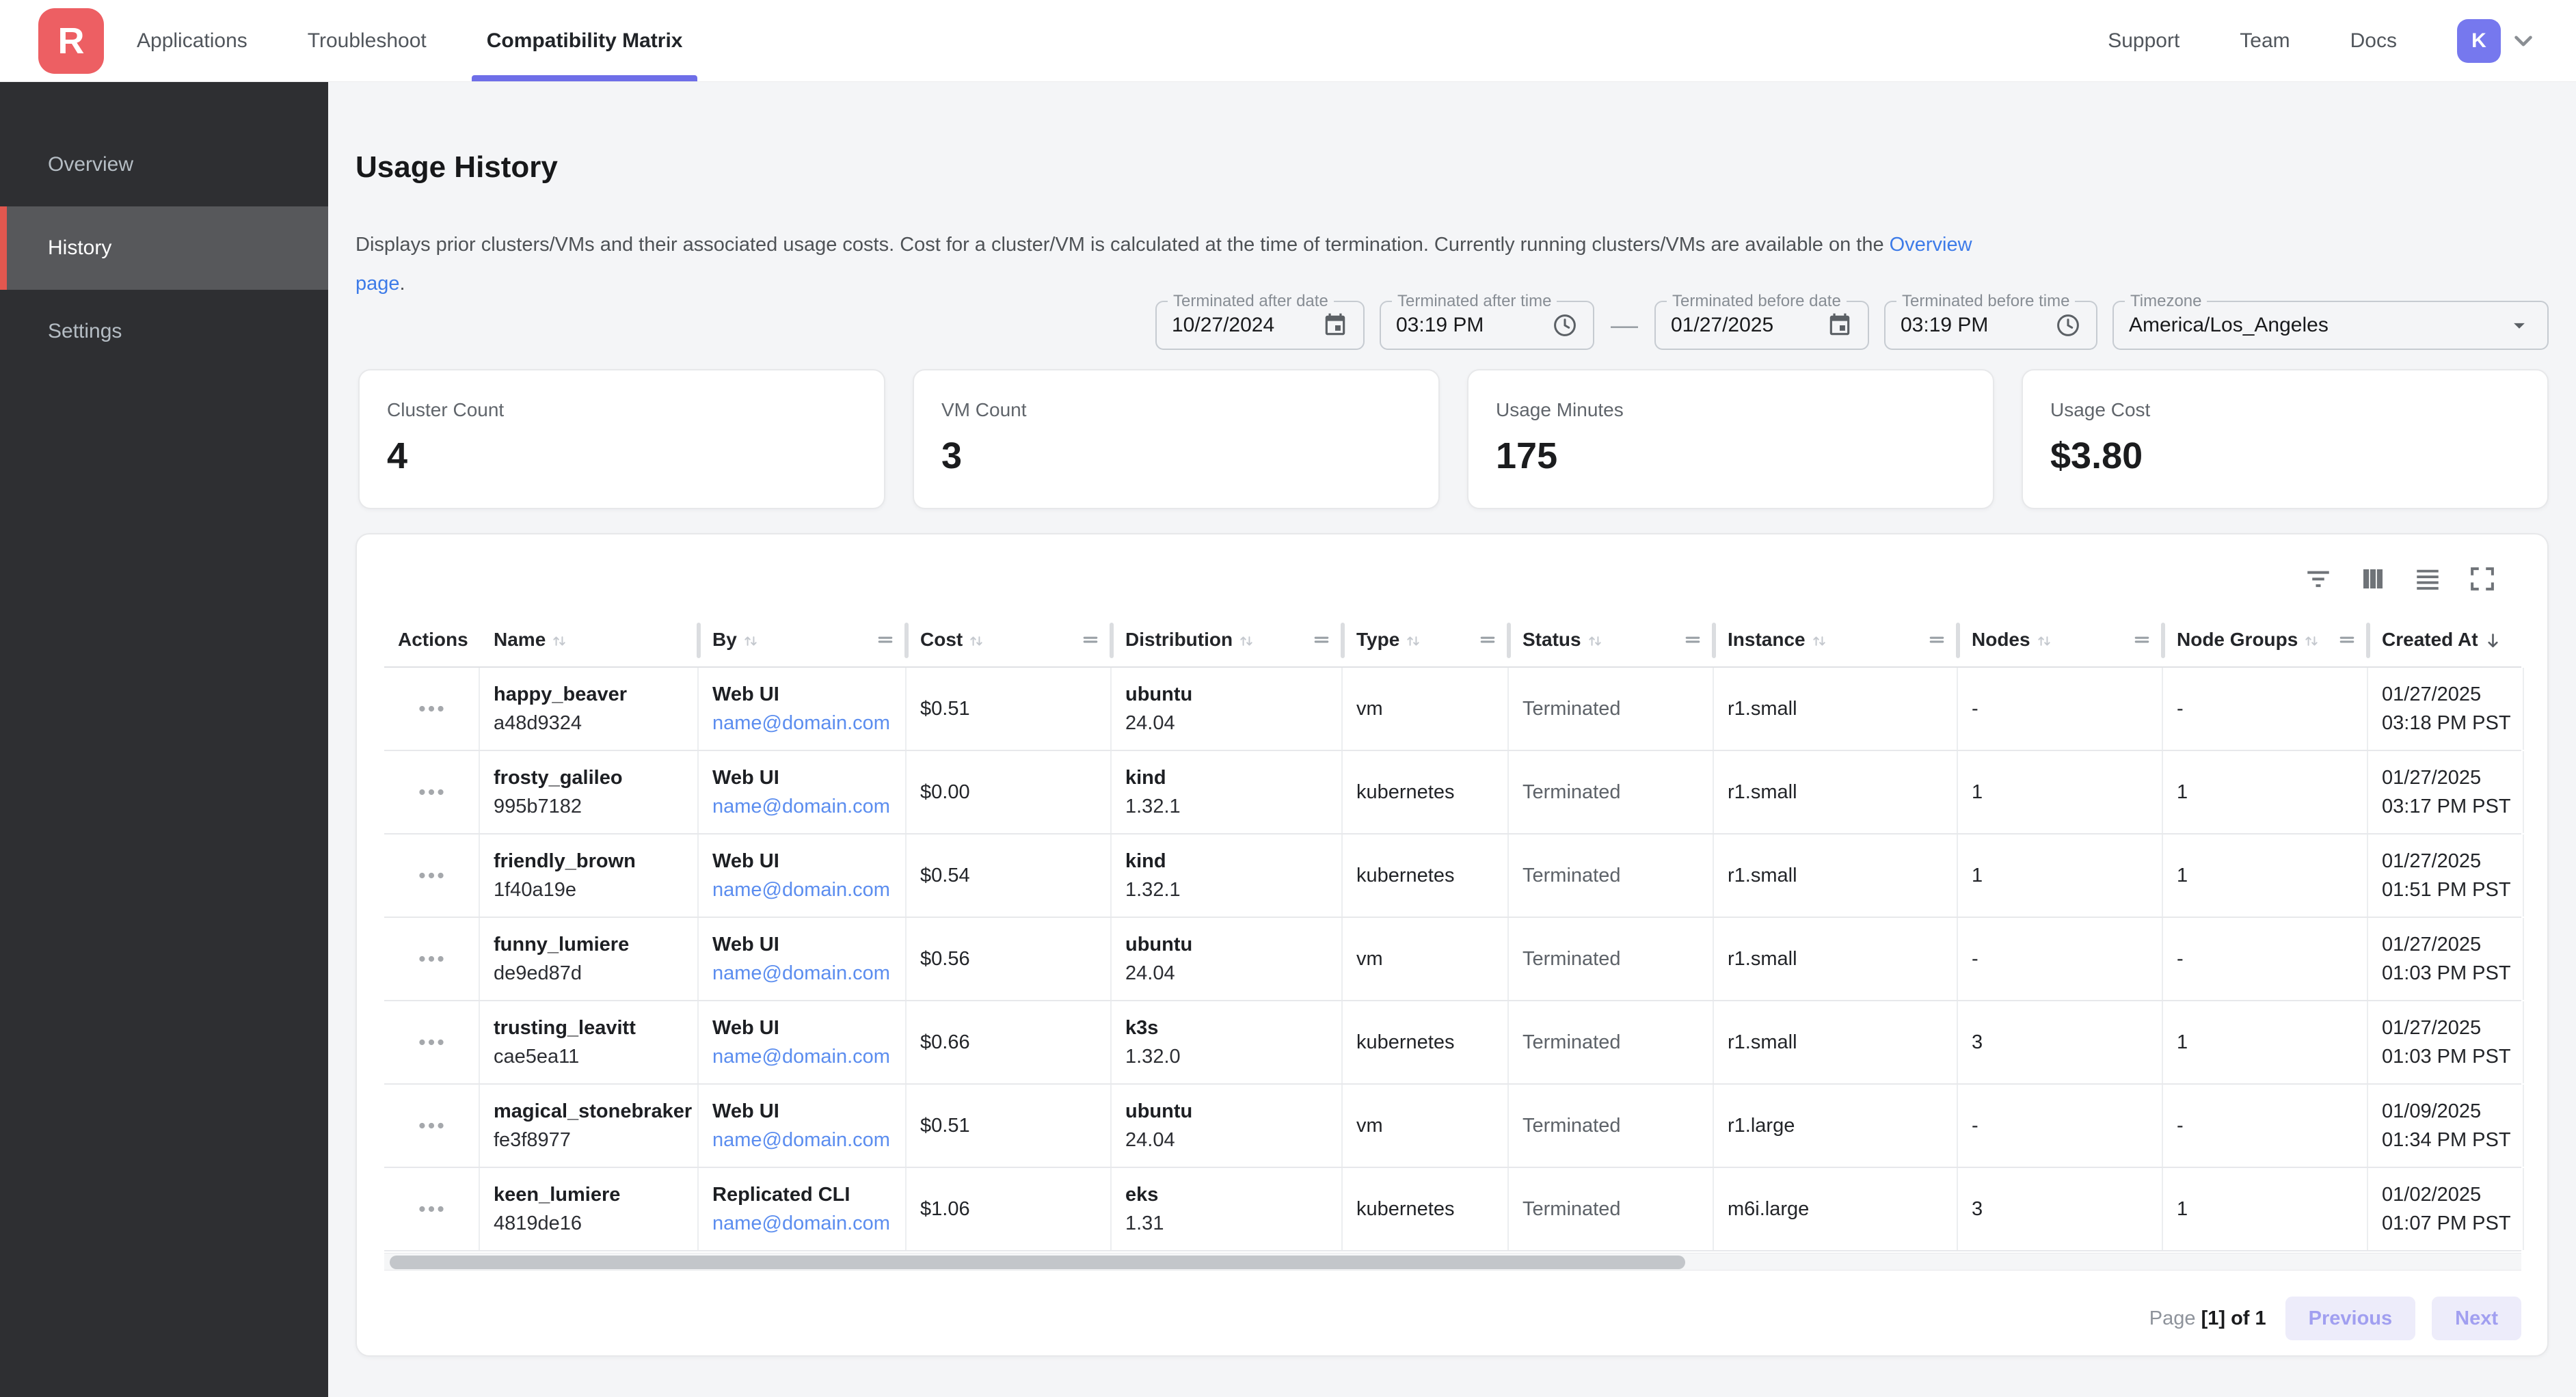 This screenshot has width=2576, height=1397. What do you see at coordinates (1474, 301) in the screenshot?
I see `filter-label: Terminated after time` at bounding box center [1474, 301].